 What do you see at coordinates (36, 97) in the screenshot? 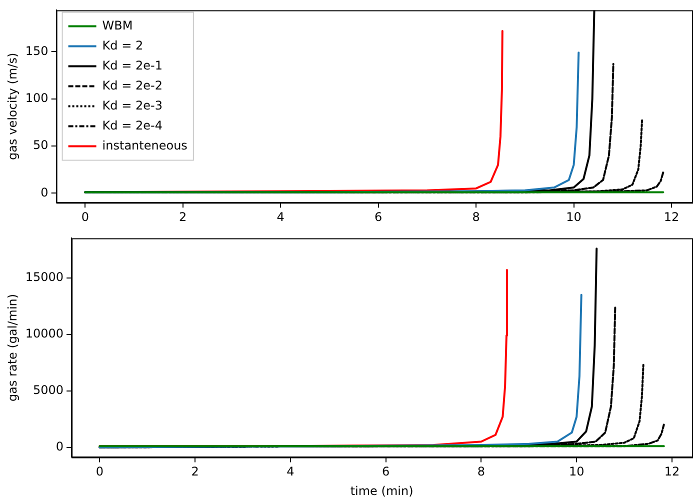
I see `y-tick-label: 100` at bounding box center [36, 97].